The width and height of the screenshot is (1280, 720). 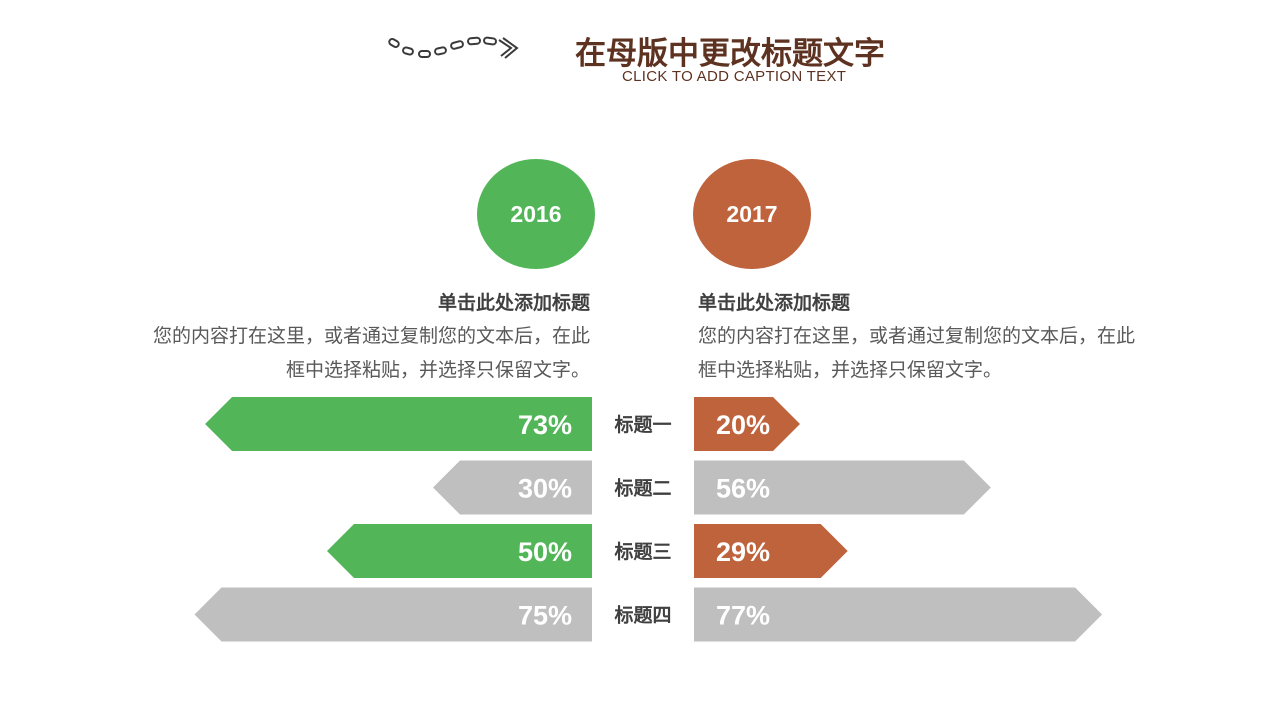 What do you see at coordinates (642, 552) in the screenshot?
I see `category-label-3: 标题三` at bounding box center [642, 552].